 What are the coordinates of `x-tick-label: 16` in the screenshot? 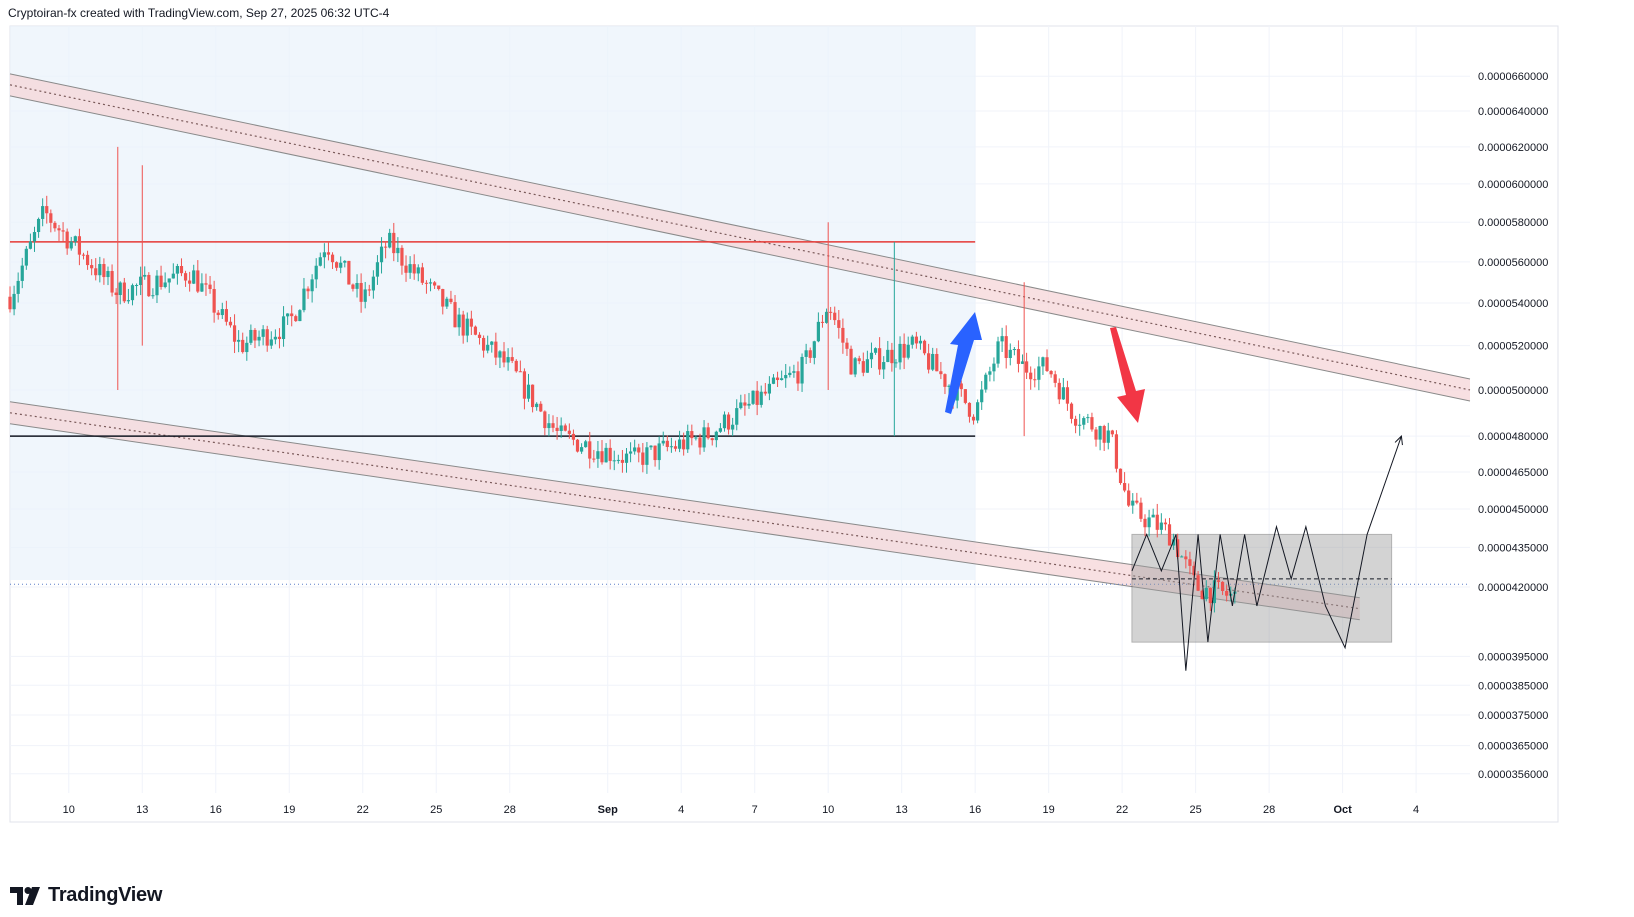 It's located at (975, 810).